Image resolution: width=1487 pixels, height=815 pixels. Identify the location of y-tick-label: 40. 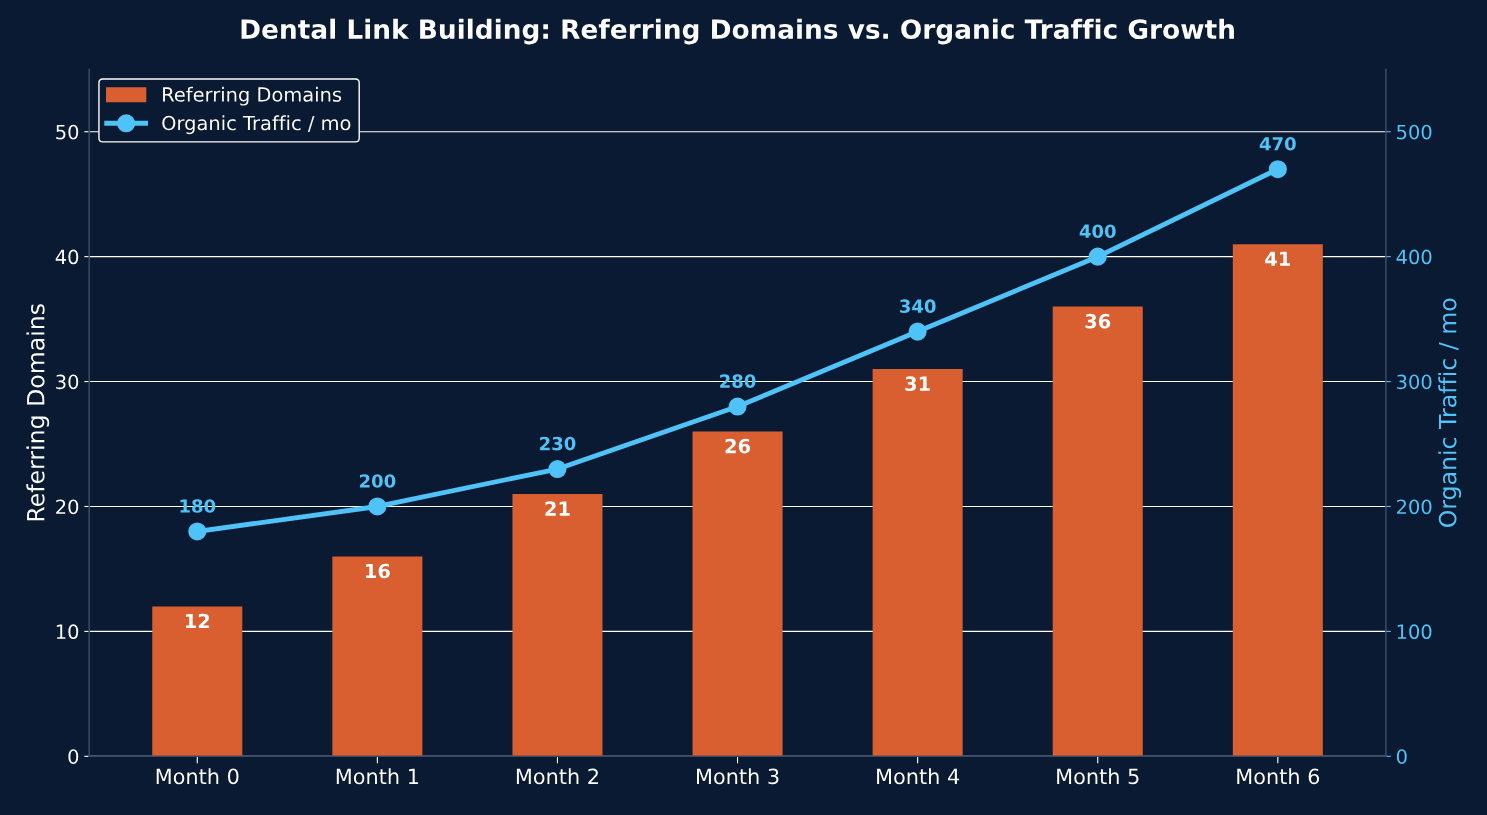
(67, 257).